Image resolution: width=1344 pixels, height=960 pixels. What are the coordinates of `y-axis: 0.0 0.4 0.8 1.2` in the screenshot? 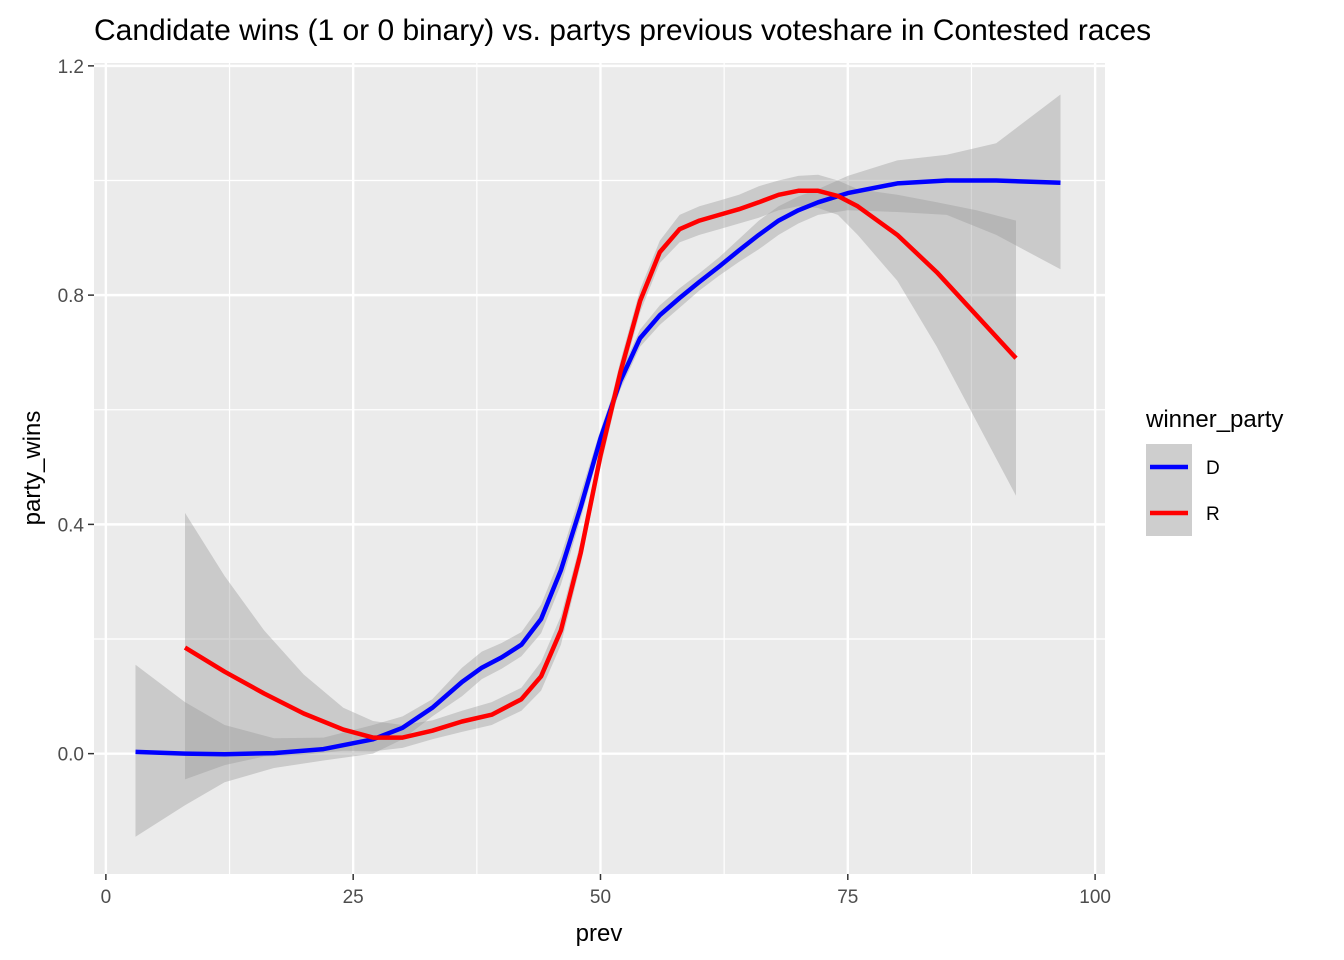 It's located at (76, 411).